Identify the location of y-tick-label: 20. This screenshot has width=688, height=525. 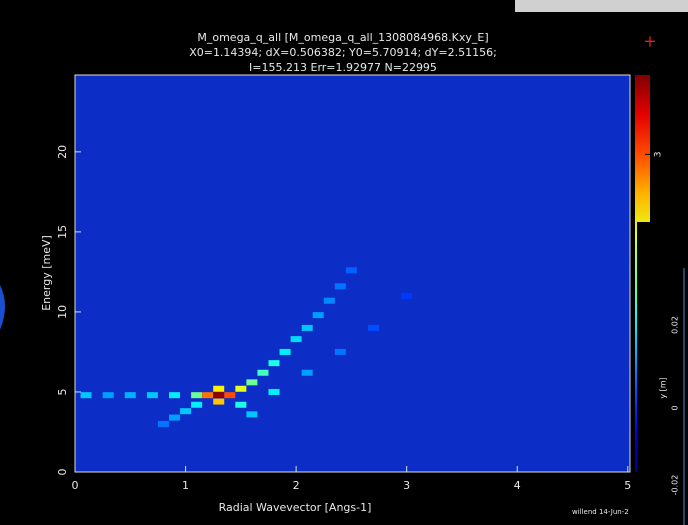
(62, 152).